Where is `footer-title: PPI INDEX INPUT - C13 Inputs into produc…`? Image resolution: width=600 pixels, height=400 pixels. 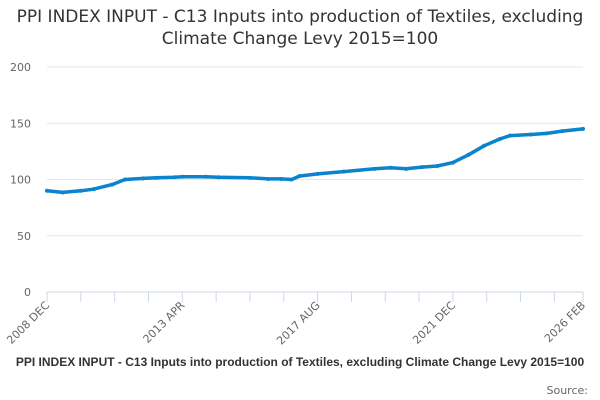
footer-title: PPI INDEX INPUT - C13 Inputs into produc… is located at coordinates (300, 362).